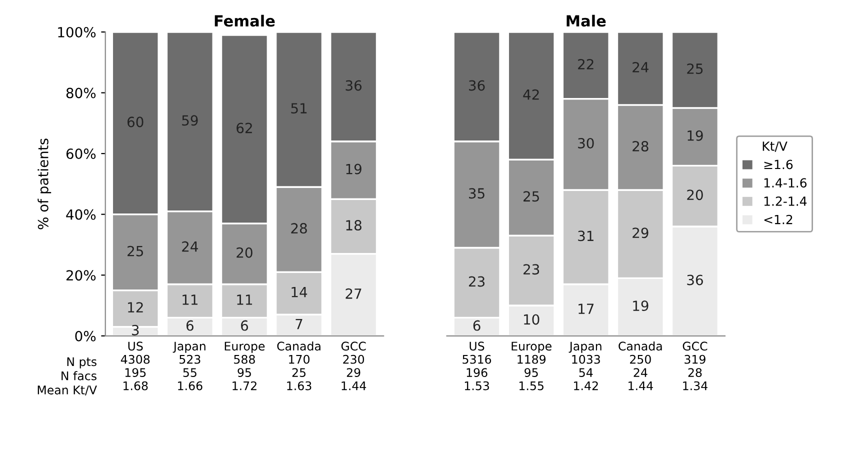  What do you see at coordinates (85, 336) in the screenshot?
I see `y-tick-label: 0%` at bounding box center [85, 336].